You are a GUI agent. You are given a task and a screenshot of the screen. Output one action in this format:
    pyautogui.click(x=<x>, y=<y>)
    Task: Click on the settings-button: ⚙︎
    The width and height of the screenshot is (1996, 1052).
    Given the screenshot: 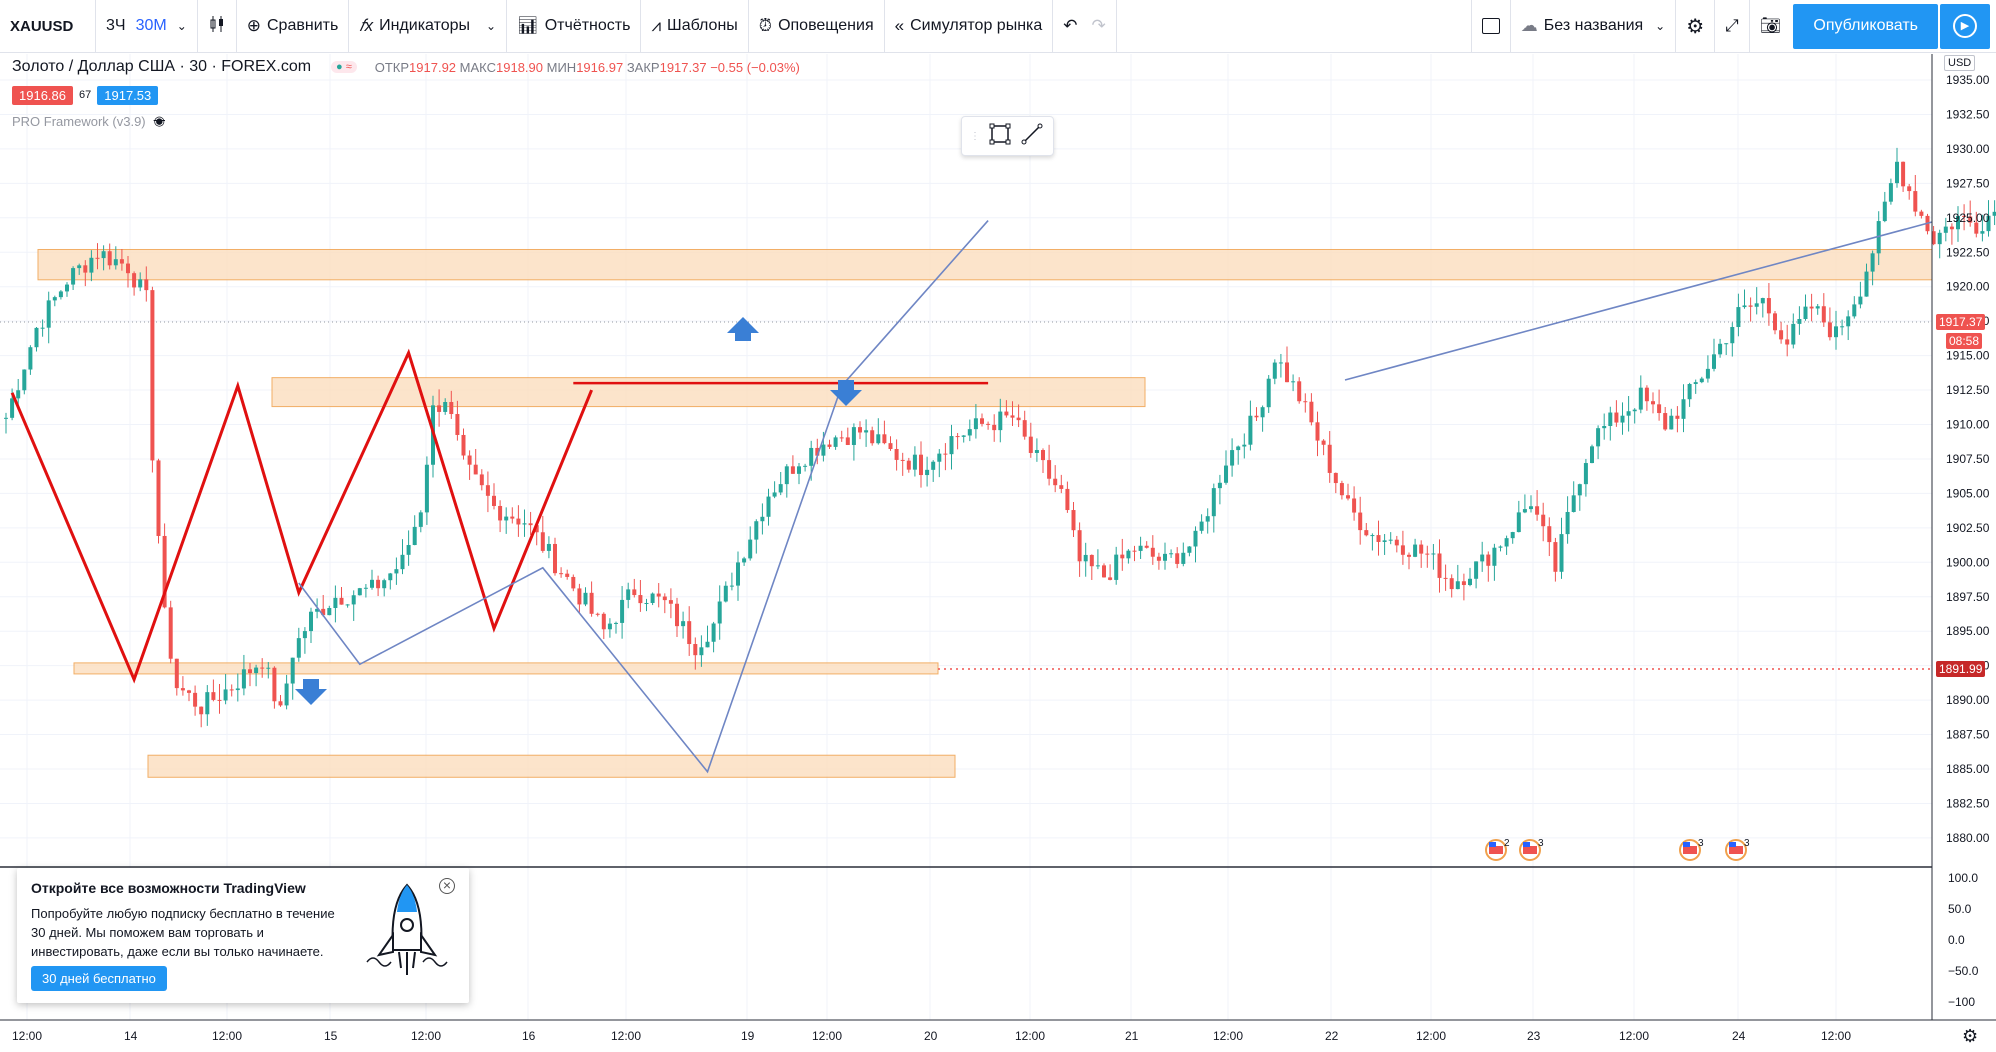 What is the action you would take?
    pyautogui.click(x=1696, y=26)
    